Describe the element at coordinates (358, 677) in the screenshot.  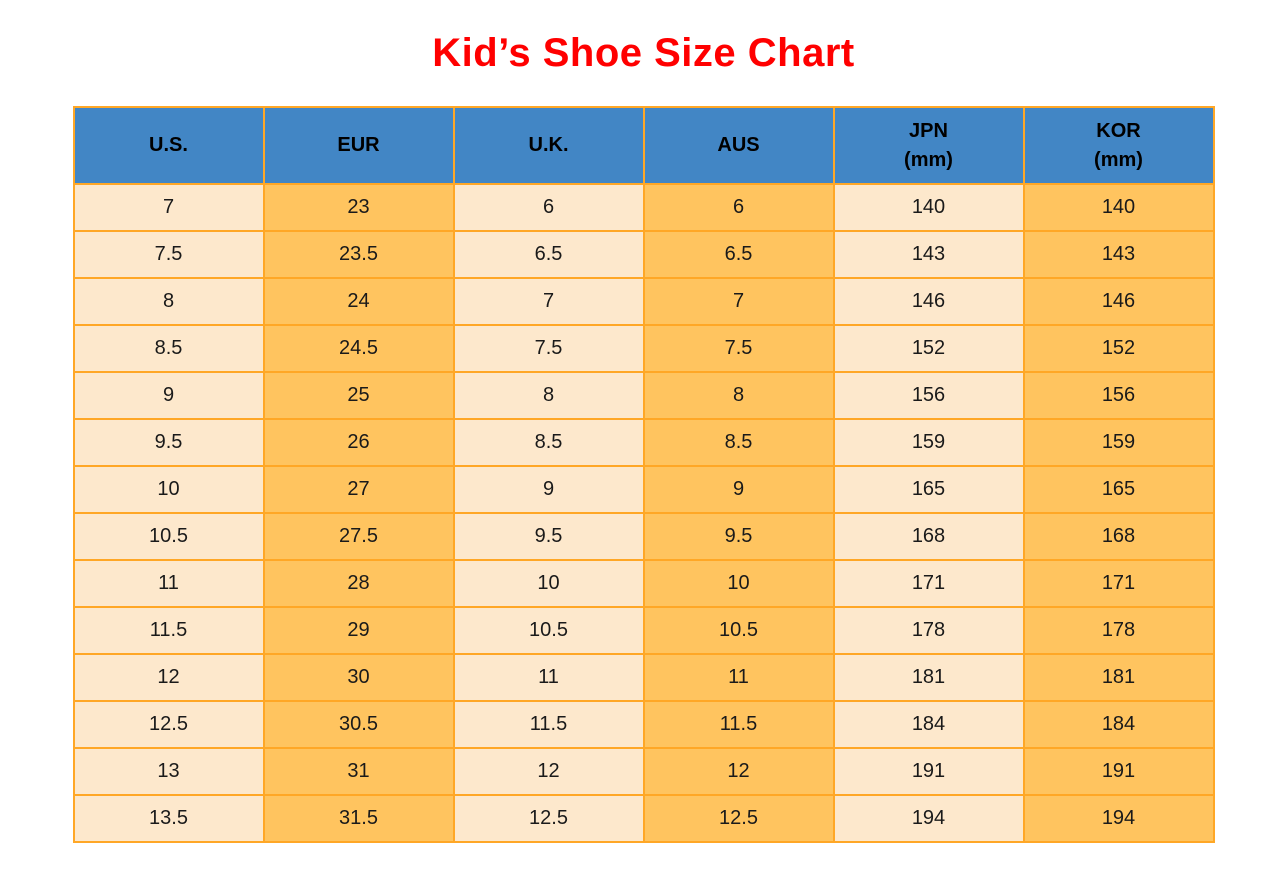
I see `table-cell: 30` at that location.